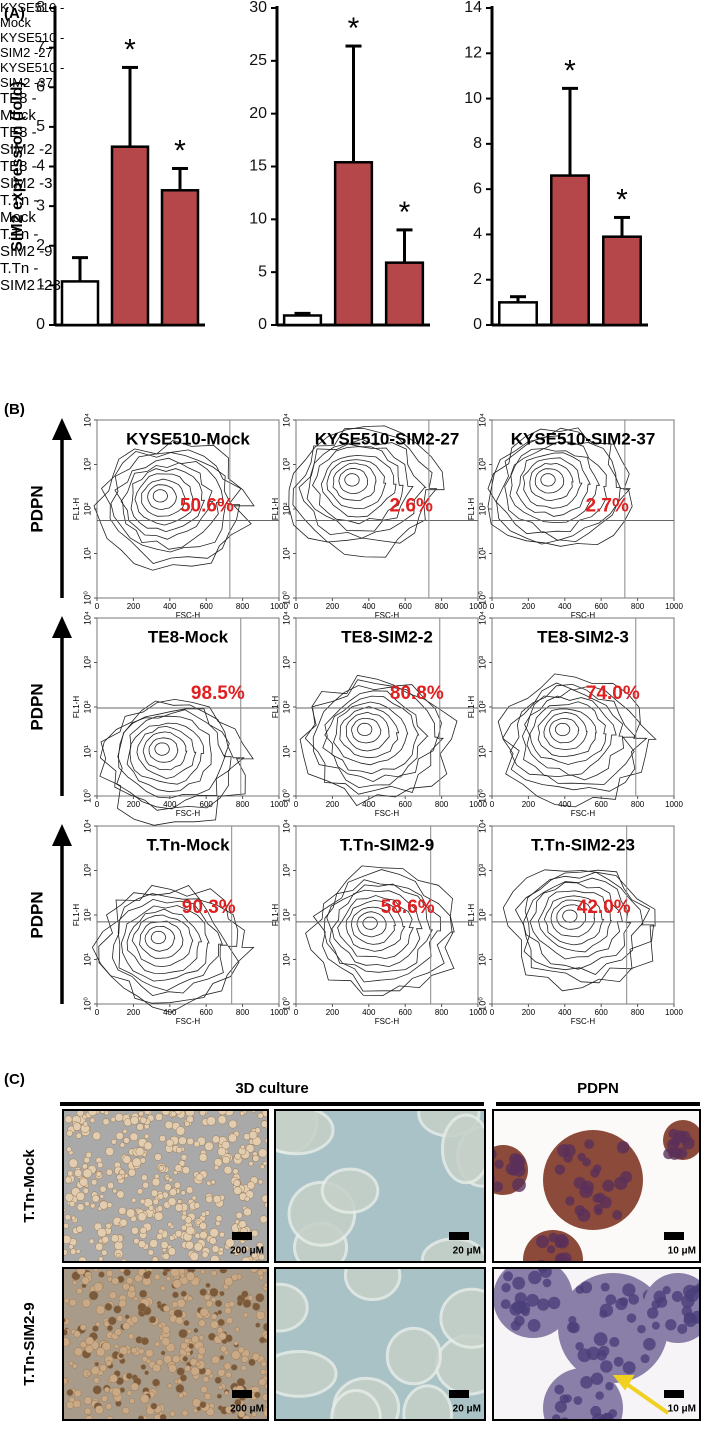  What do you see at coordinates (29, 1343) in the screenshot?
I see `row-label: T.Tn-SIM2-9` at bounding box center [29, 1343].